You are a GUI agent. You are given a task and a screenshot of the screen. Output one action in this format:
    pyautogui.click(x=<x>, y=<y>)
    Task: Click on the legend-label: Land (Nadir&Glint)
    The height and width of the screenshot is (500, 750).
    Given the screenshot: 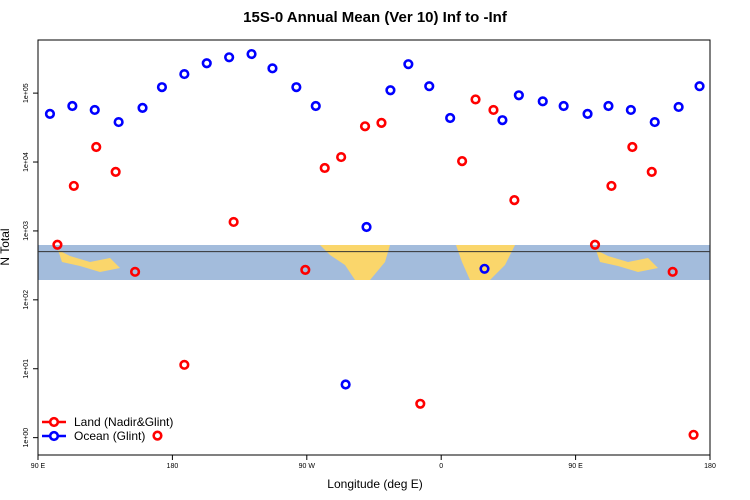 What is the action you would take?
    pyautogui.click(x=123, y=422)
    